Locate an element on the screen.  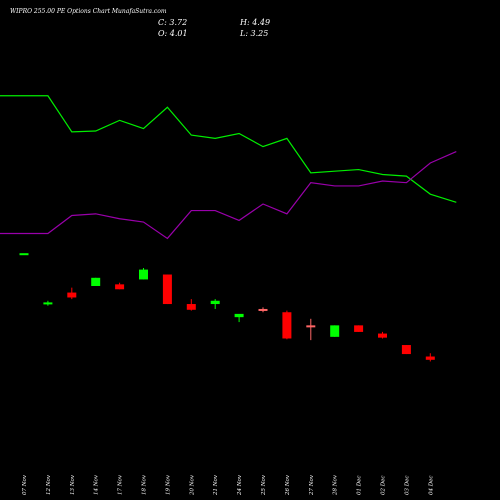
x-tick-label: 01 Dec is located at coordinates (360, 486).